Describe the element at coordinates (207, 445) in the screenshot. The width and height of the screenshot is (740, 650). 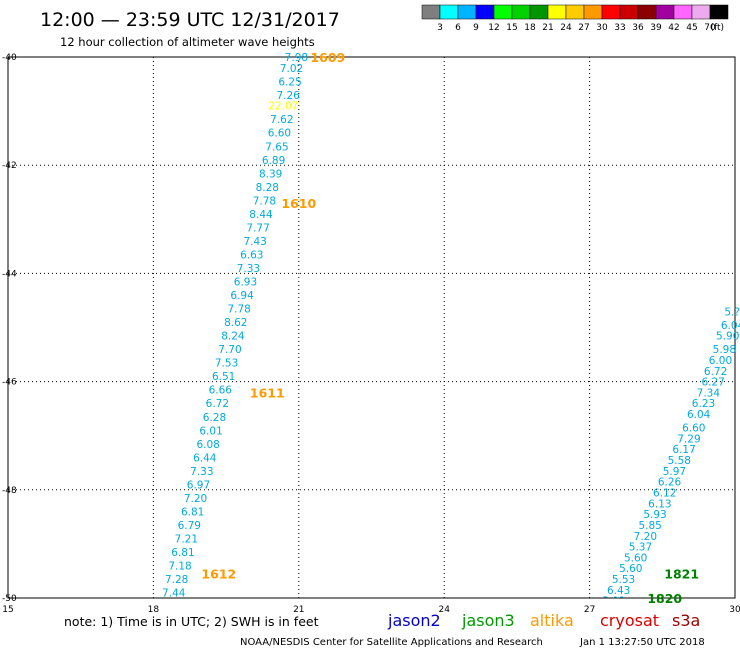
I see `swh-value-label: 6.08` at that location.